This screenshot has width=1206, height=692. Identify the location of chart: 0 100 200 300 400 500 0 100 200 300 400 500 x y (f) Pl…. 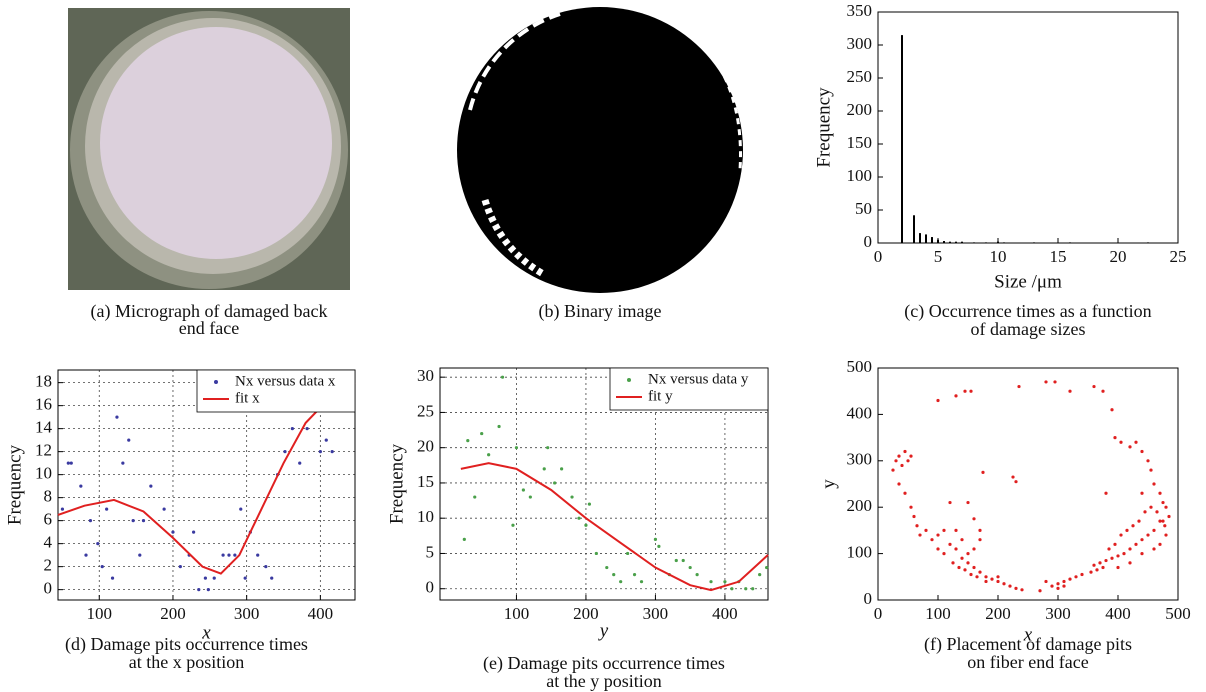
(1004, 514).